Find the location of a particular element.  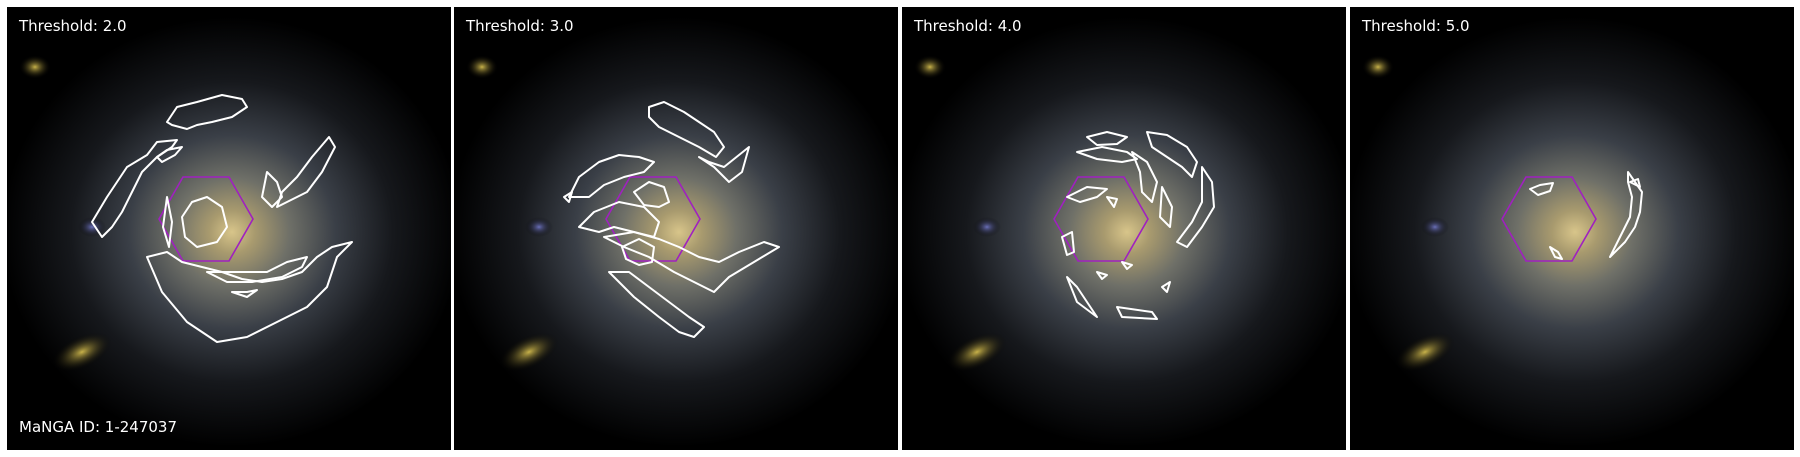

manga-id-label: MaNGA ID: 1-247037 is located at coordinates (98, 427).